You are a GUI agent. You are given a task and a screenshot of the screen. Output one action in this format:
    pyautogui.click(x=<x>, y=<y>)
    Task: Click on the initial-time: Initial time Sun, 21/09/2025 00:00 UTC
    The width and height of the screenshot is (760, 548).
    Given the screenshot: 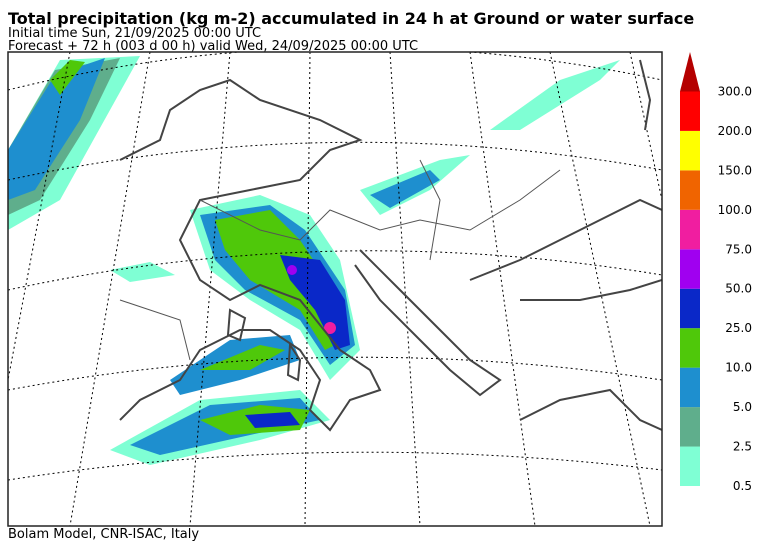 What is the action you would take?
    pyautogui.click(x=134, y=33)
    